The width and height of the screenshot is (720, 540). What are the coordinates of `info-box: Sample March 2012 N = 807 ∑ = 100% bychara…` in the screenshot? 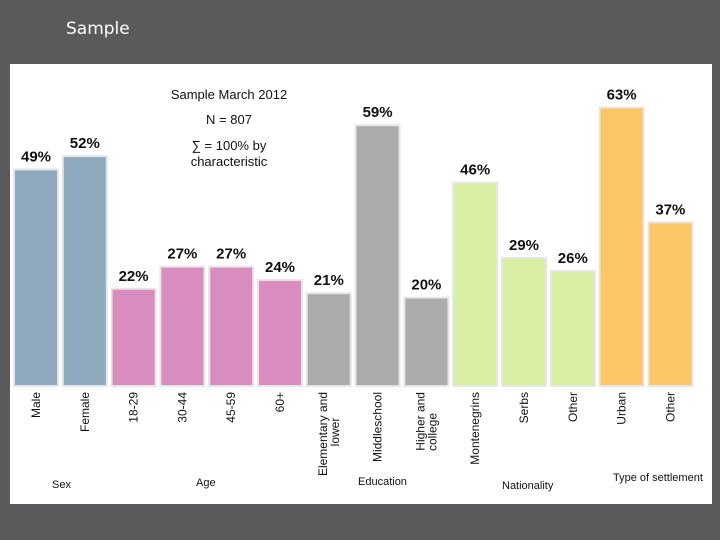 It's located at (229, 128).